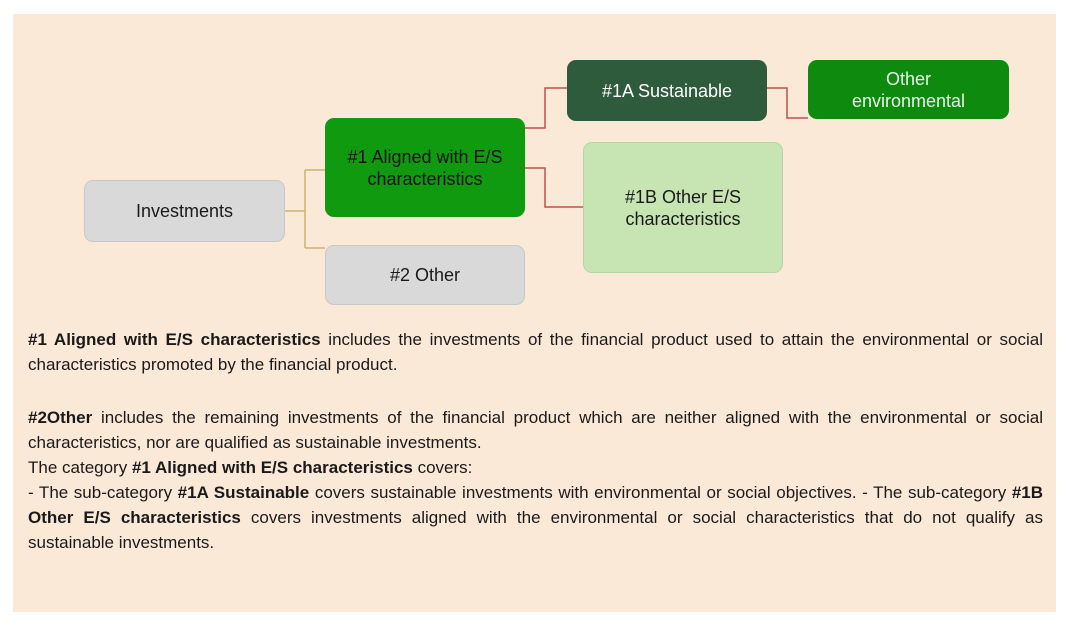 This screenshot has width=1069, height=628. I want to click on node: #1A Sustainable, so click(667, 90).